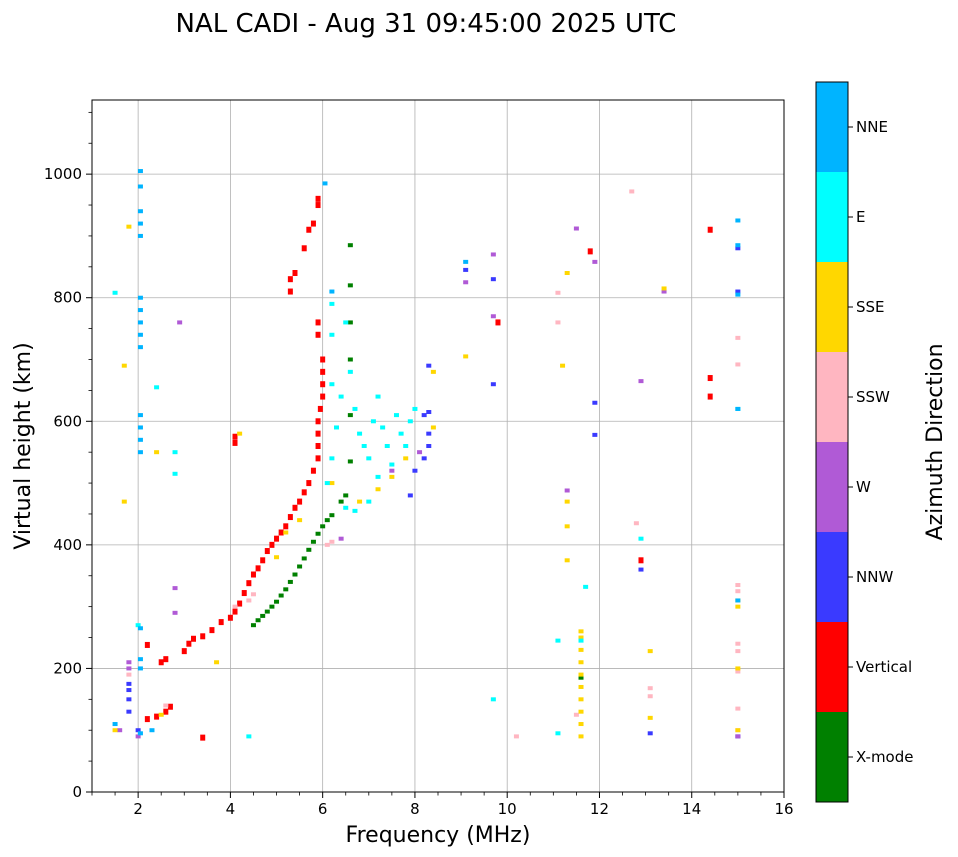  I want to click on colorbar-segments, so click(832, 442).